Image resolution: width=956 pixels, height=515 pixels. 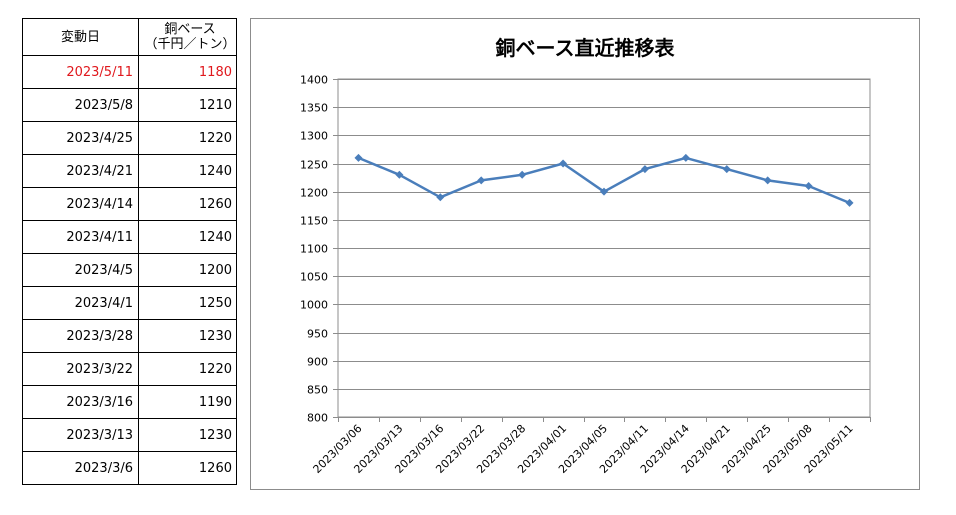 I want to click on table-header-row: 変動日 銅ベース （千円／トン）, so click(x=129, y=37).